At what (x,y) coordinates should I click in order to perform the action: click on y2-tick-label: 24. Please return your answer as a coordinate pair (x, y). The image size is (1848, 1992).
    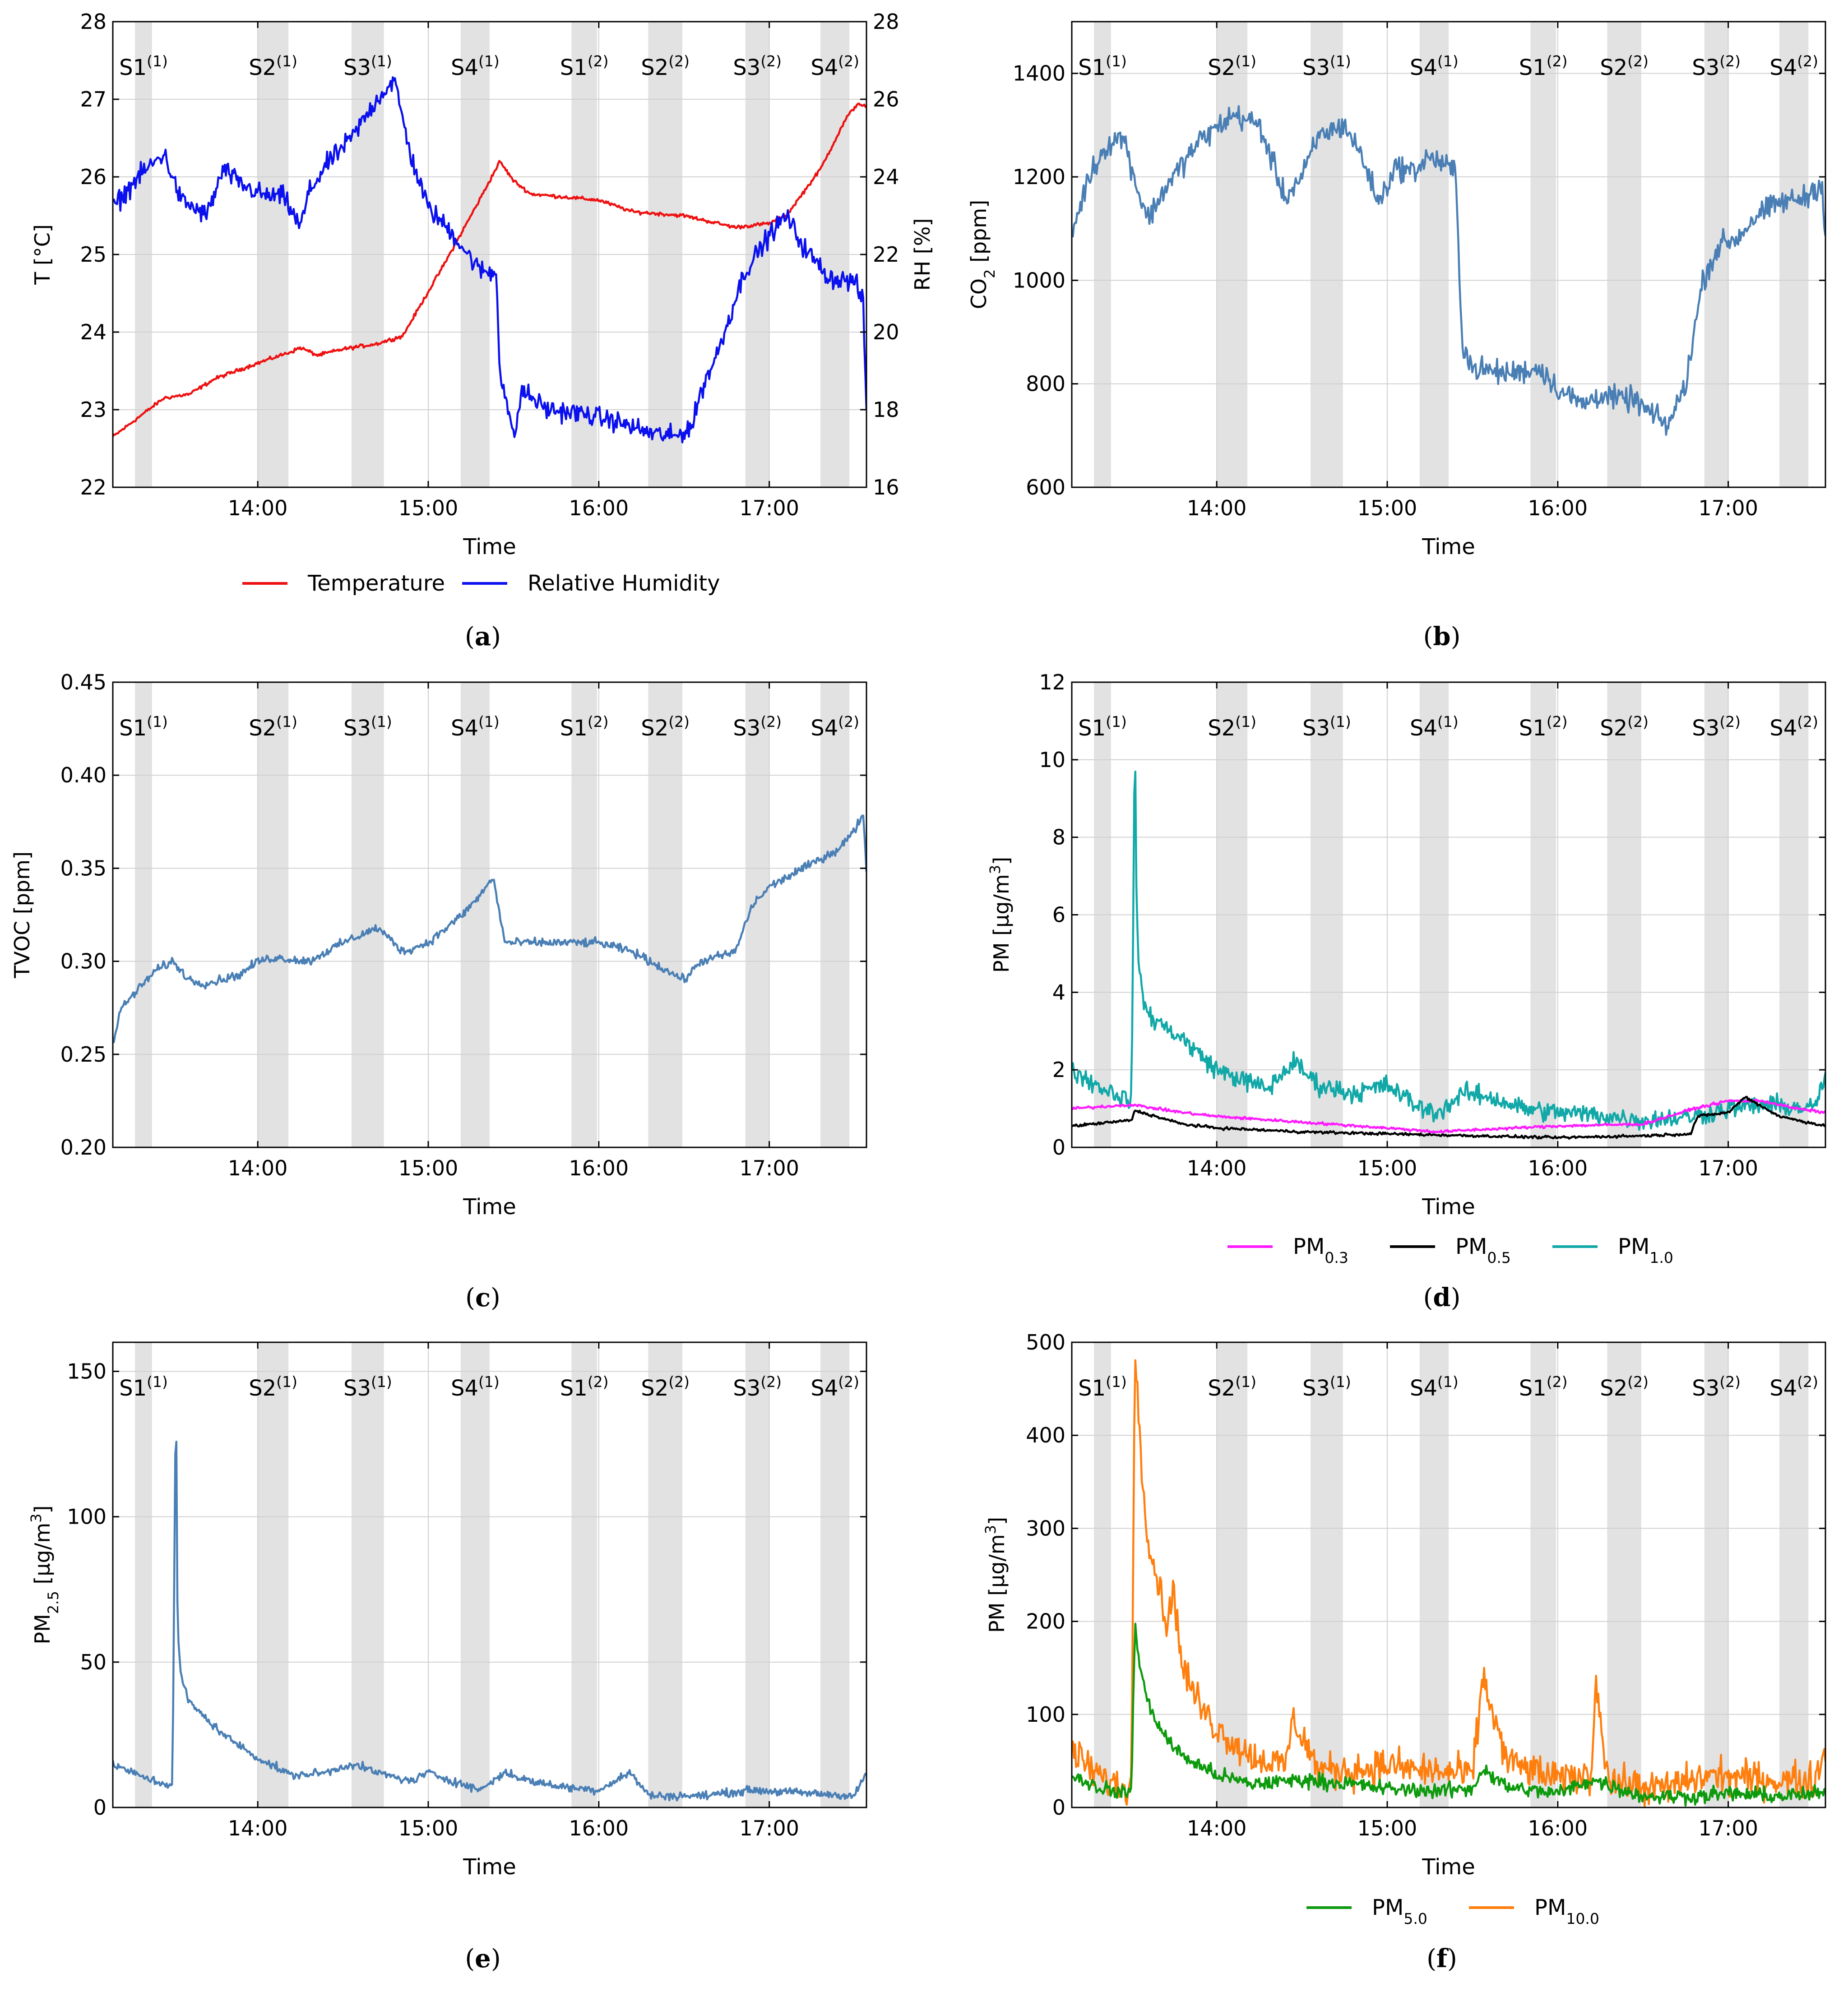
    Looking at the image, I should click on (886, 177).